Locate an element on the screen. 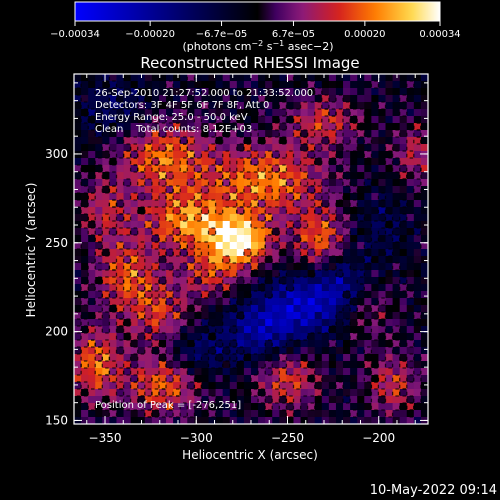  annotation-detectors: Detectors: 3F 4F 5F 6F 7F 8F, Att 0 is located at coordinates (182, 105).